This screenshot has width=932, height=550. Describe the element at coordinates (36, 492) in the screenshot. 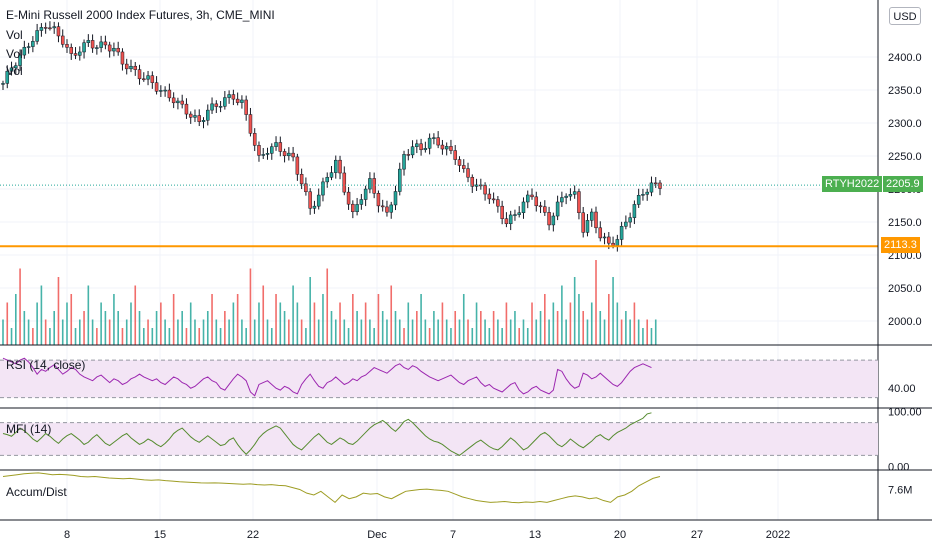

I see `accum-dist-legend: Accum/Dist` at that location.